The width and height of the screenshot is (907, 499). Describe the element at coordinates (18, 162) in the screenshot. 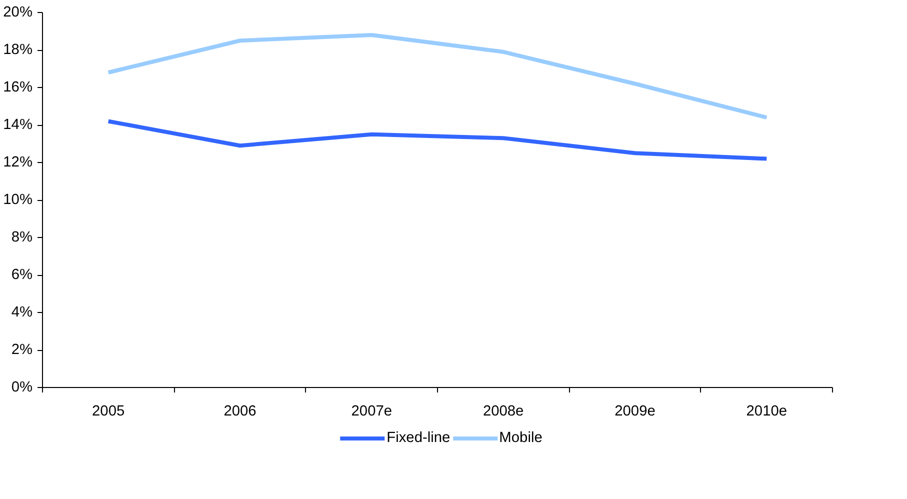

I see `y-tick-label: 12%` at that location.